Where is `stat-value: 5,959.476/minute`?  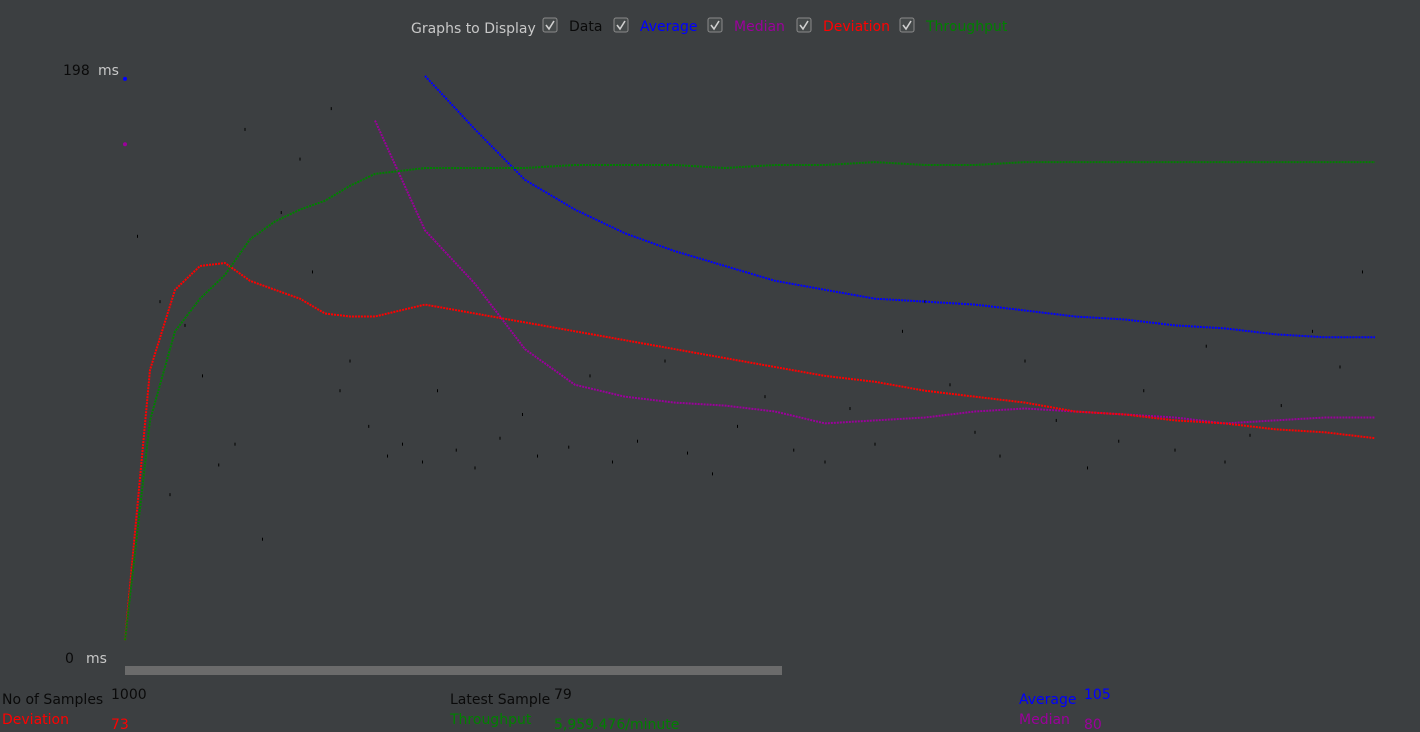 stat-value: 5,959.476/minute is located at coordinates (616, 724).